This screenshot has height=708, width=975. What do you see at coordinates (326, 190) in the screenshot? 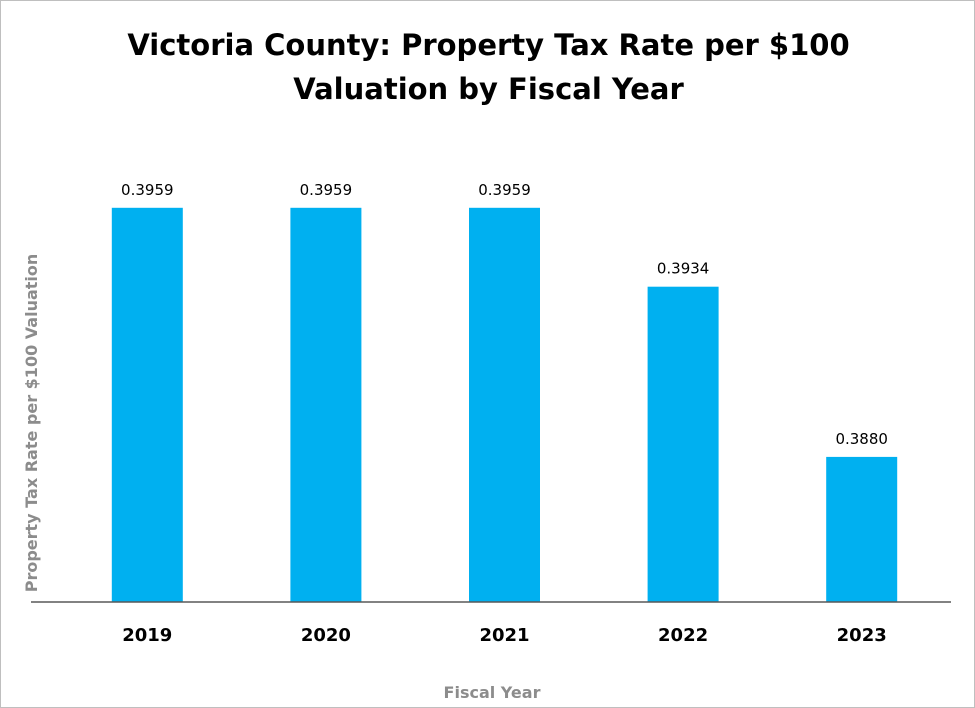
I see `data-label-2020: 0.3959` at bounding box center [326, 190].